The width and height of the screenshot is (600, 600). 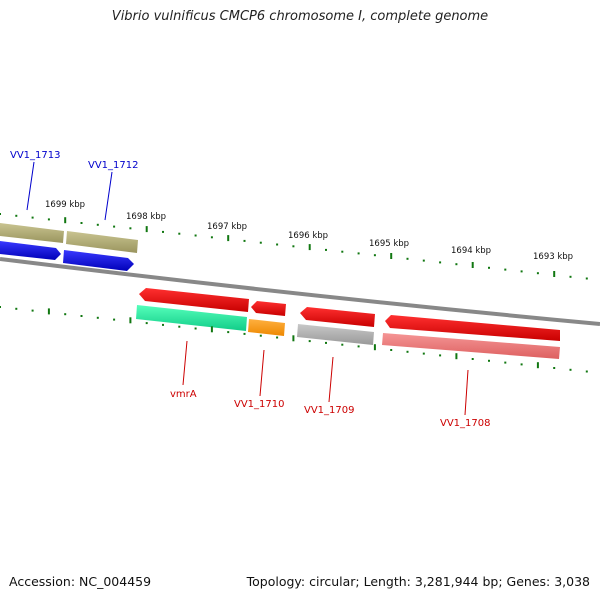 What do you see at coordinates (259, 404) in the screenshot?
I see `gene-label-vv1-1710: VV1_1710` at bounding box center [259, 404].